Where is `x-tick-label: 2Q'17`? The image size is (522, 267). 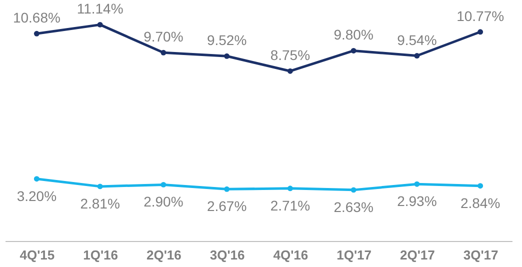 x-tick-label: 2Q'17 is located at coordinates (417, 255).